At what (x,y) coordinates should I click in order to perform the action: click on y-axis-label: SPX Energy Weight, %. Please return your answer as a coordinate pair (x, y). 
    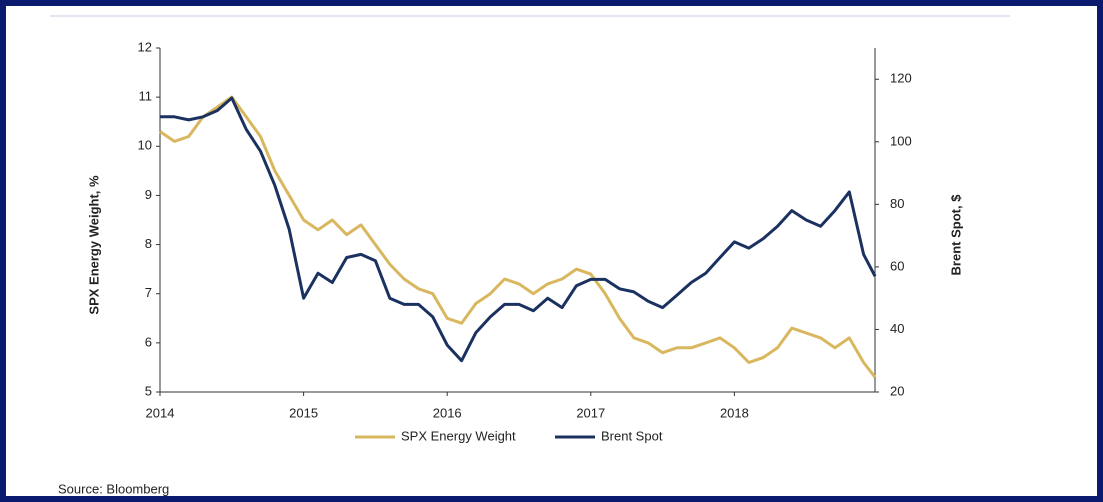
    Looking at the image, I should click on (93, 245).